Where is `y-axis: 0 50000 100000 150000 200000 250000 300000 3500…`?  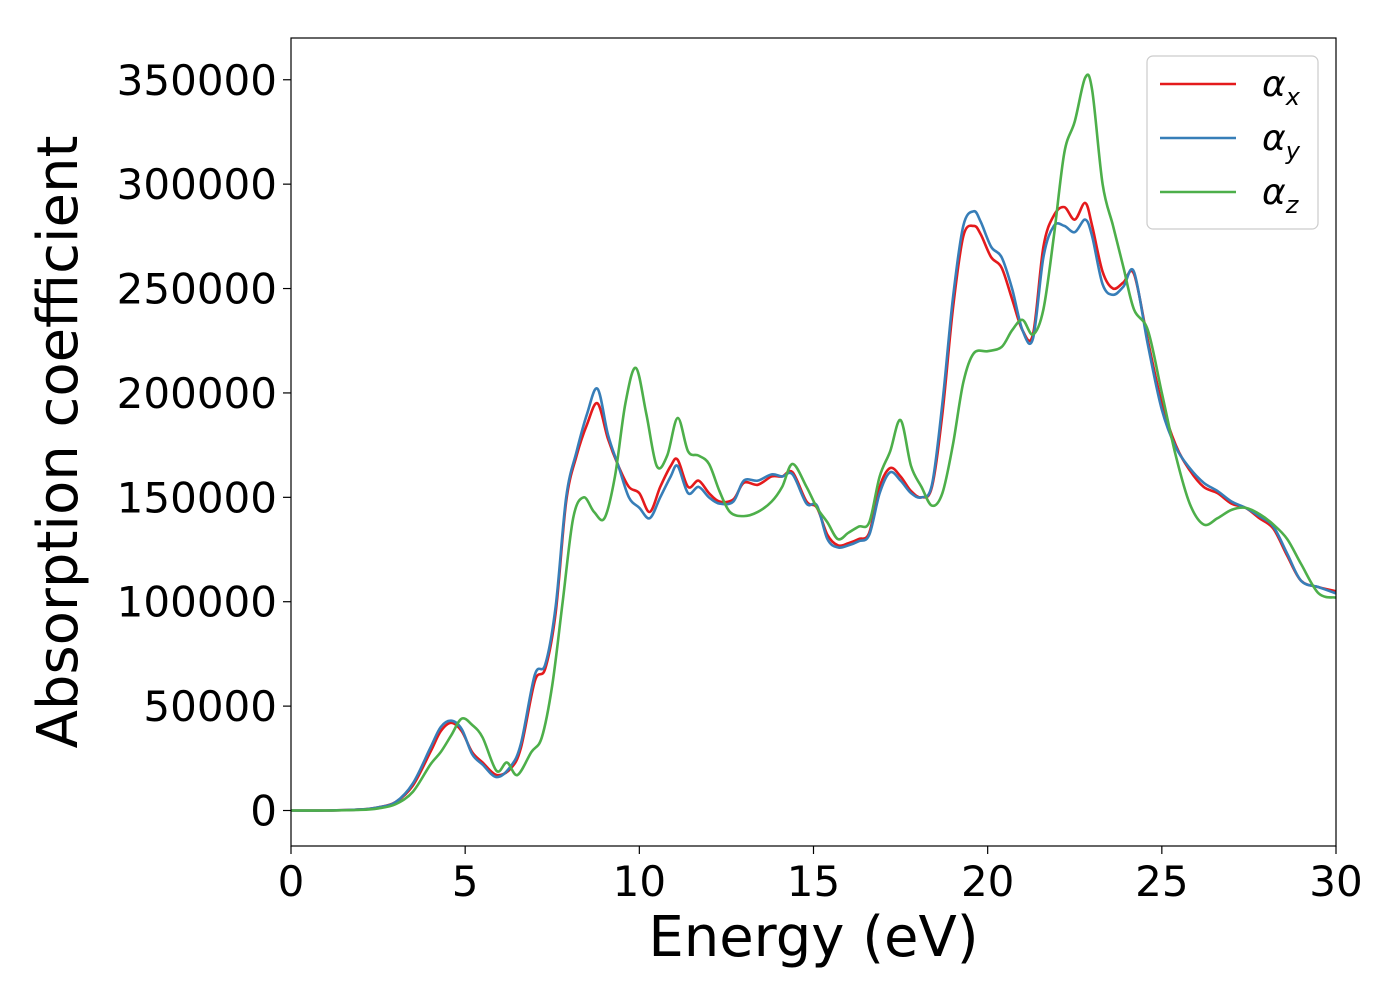 y-axis: 0 50000 100000 150000 200000 250000 300000 3500… is located at coordinates (204, 446).